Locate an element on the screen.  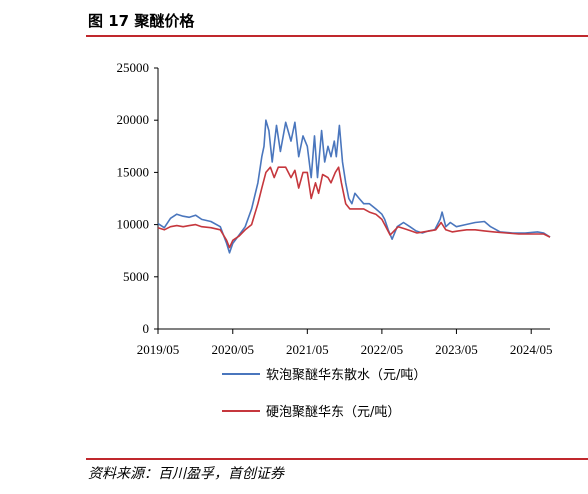
y-tick-label: 0 is located at coordinates (146, 328).